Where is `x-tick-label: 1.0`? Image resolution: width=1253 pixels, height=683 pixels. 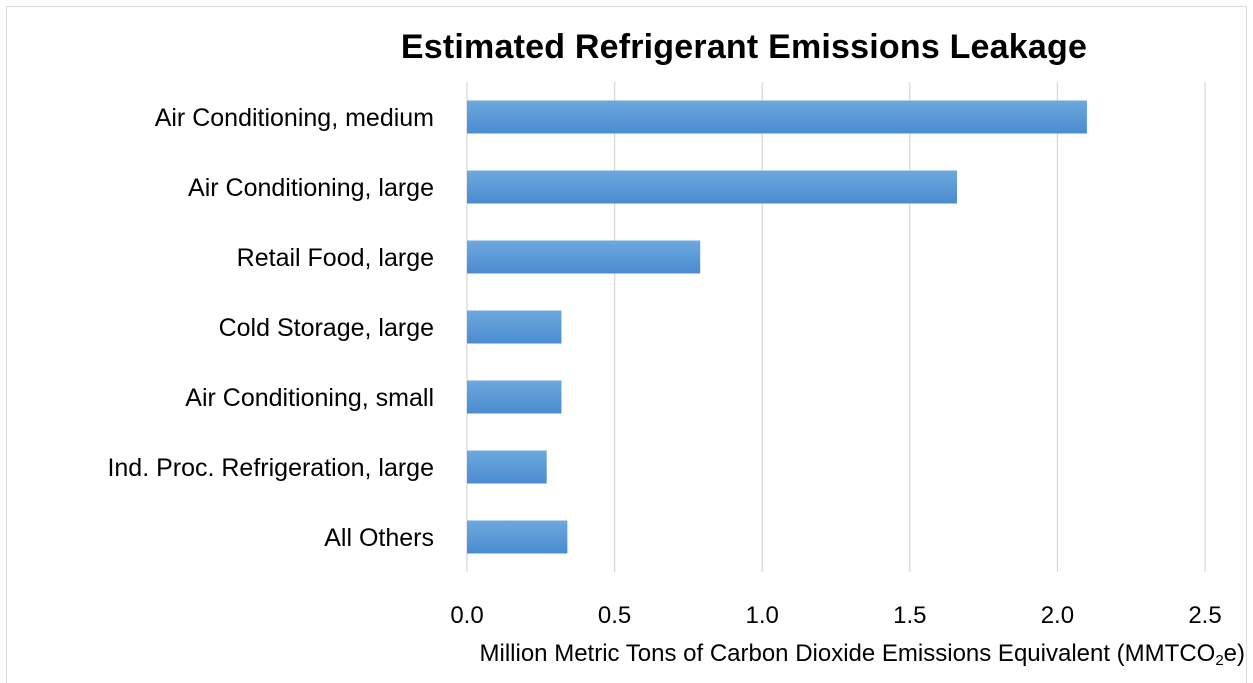 x-tick-label: 1.0 is located at coordinates (762, 615).